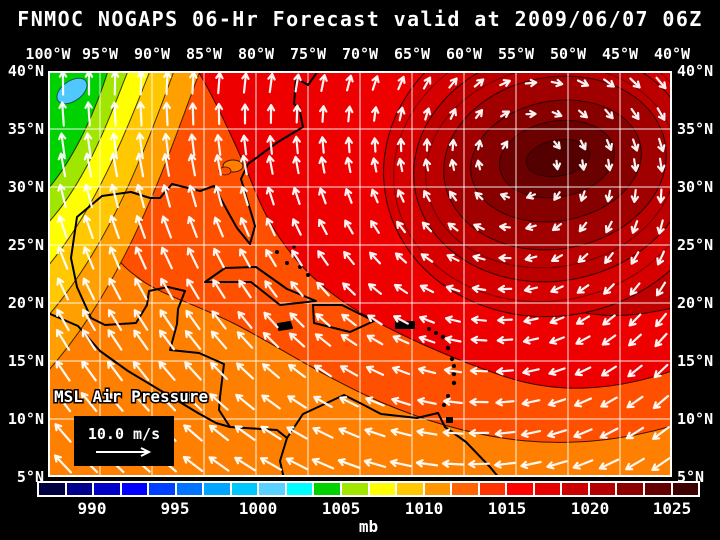  What do you see at coordinates (695, 129) in the screenshot?
I see `lat-label-right: 35°N` at bounding box center [695, 129].